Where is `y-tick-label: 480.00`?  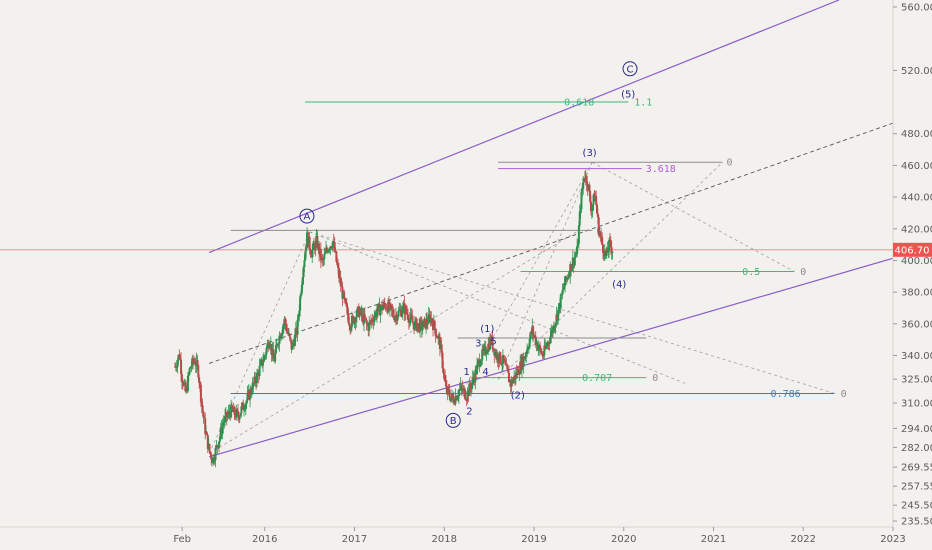 y-tick-label: 480.00 is located at coordinates (916, 134).